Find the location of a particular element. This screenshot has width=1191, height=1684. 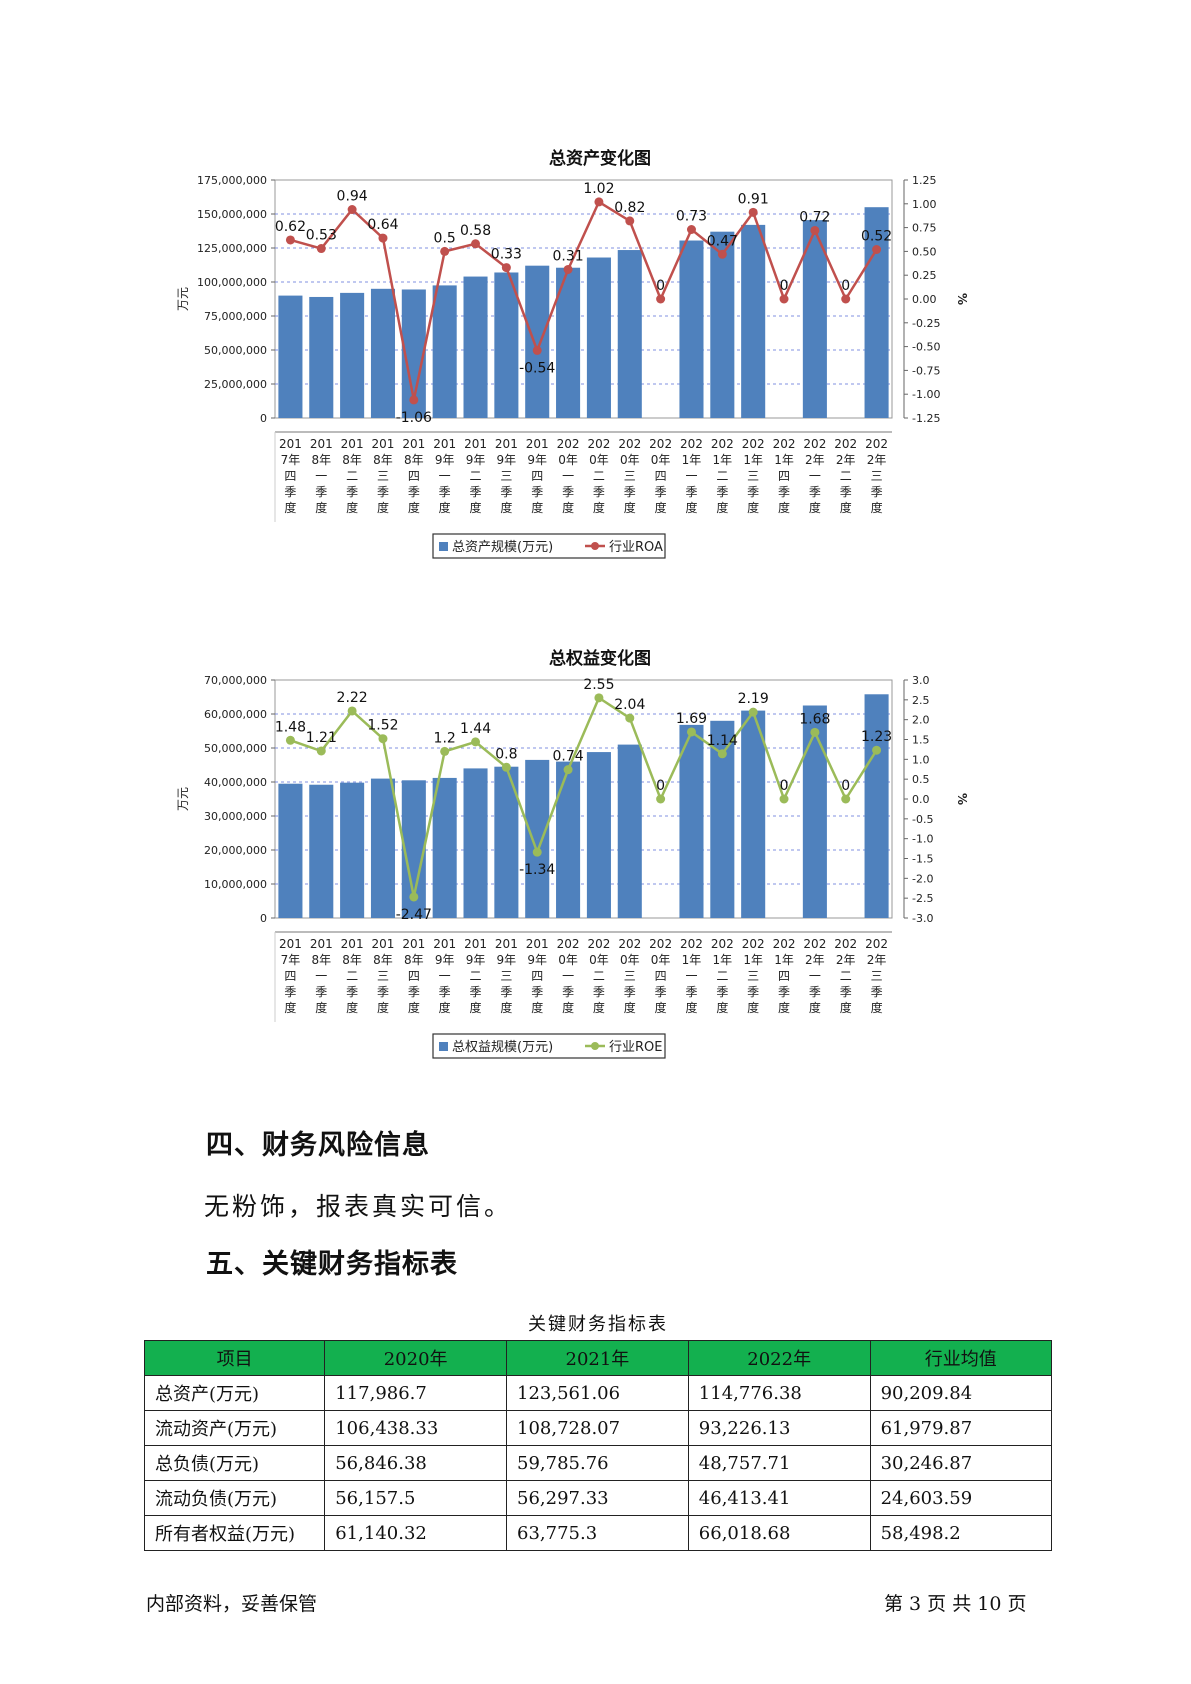

legend-bar-label: 总资产规模(万元) is located at coordinates (502, 547).